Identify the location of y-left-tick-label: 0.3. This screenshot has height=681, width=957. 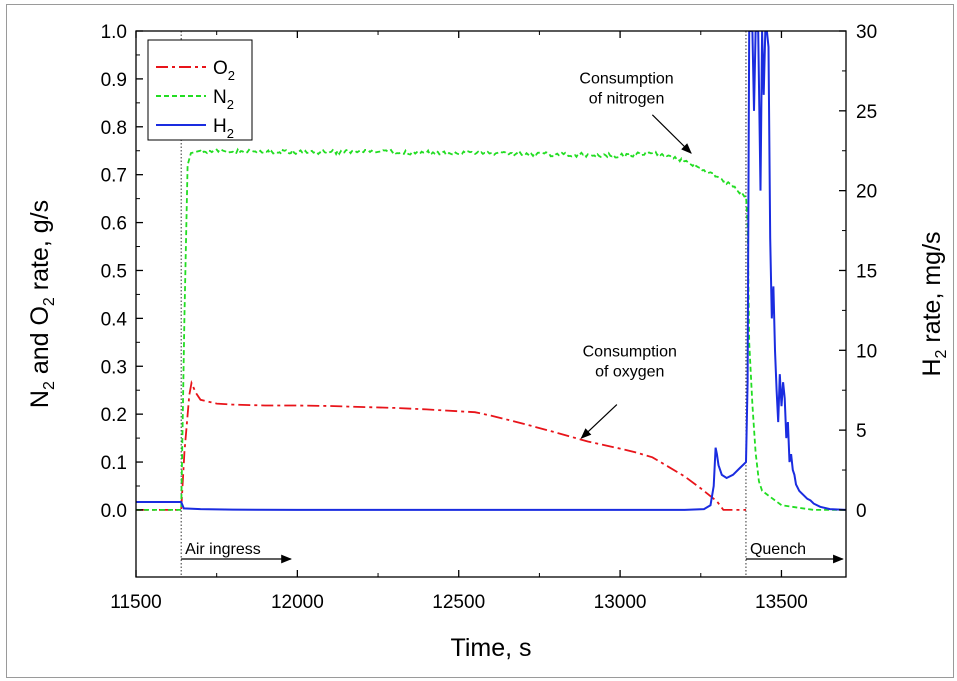
(114, 367).